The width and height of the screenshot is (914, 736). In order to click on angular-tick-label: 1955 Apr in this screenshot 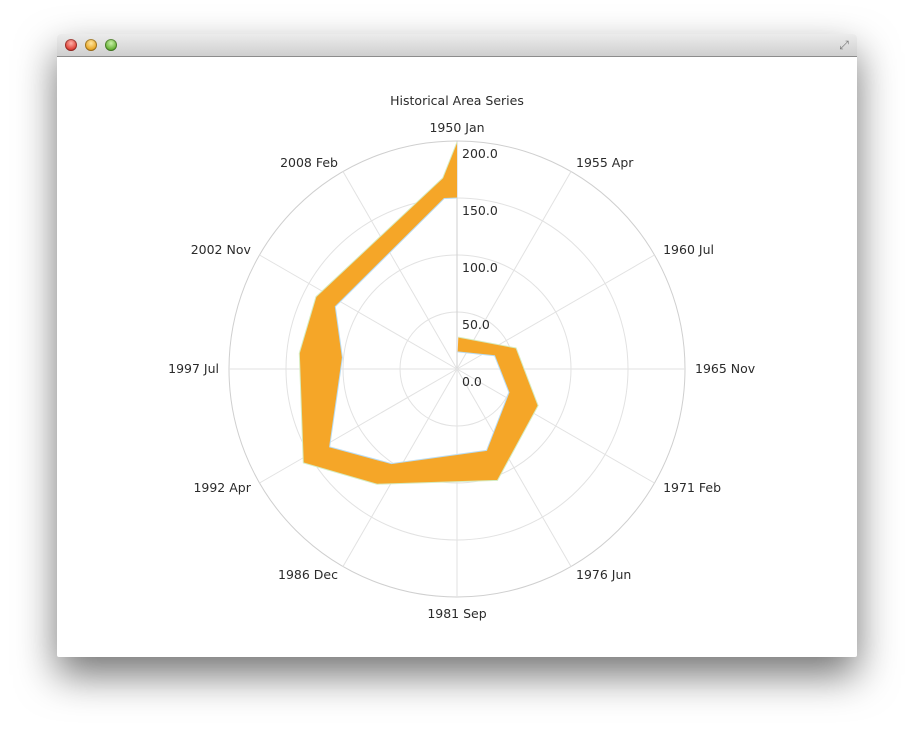, I will do `click(605, 162)`.